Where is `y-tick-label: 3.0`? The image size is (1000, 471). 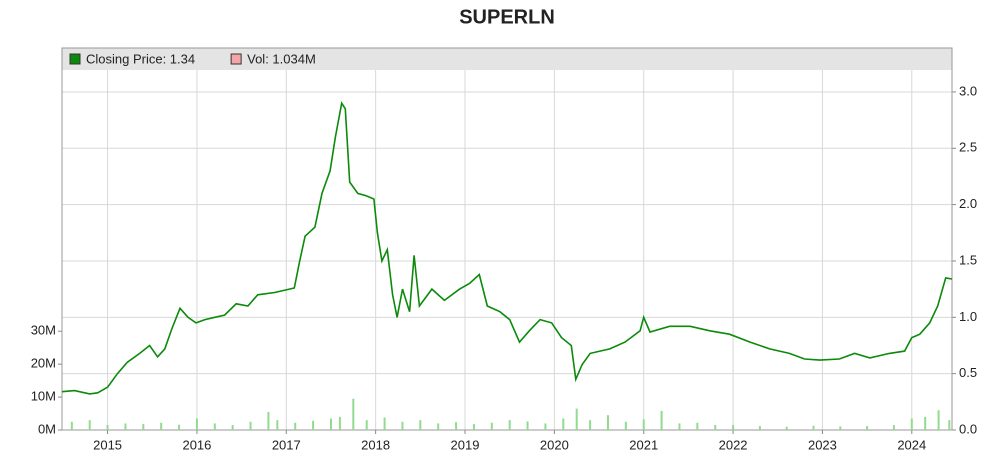 y-tick-label: 3.0 is located at coordinates (968, 90).